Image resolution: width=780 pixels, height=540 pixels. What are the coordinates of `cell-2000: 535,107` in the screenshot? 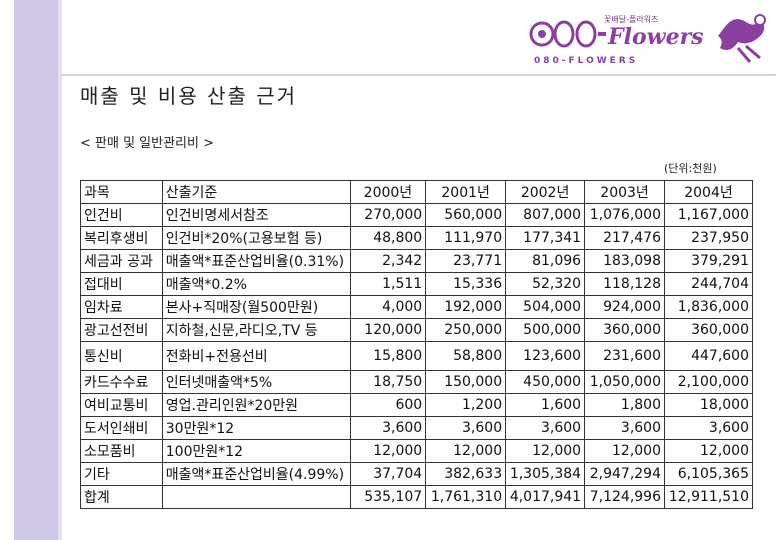 It's located at (388, 497).